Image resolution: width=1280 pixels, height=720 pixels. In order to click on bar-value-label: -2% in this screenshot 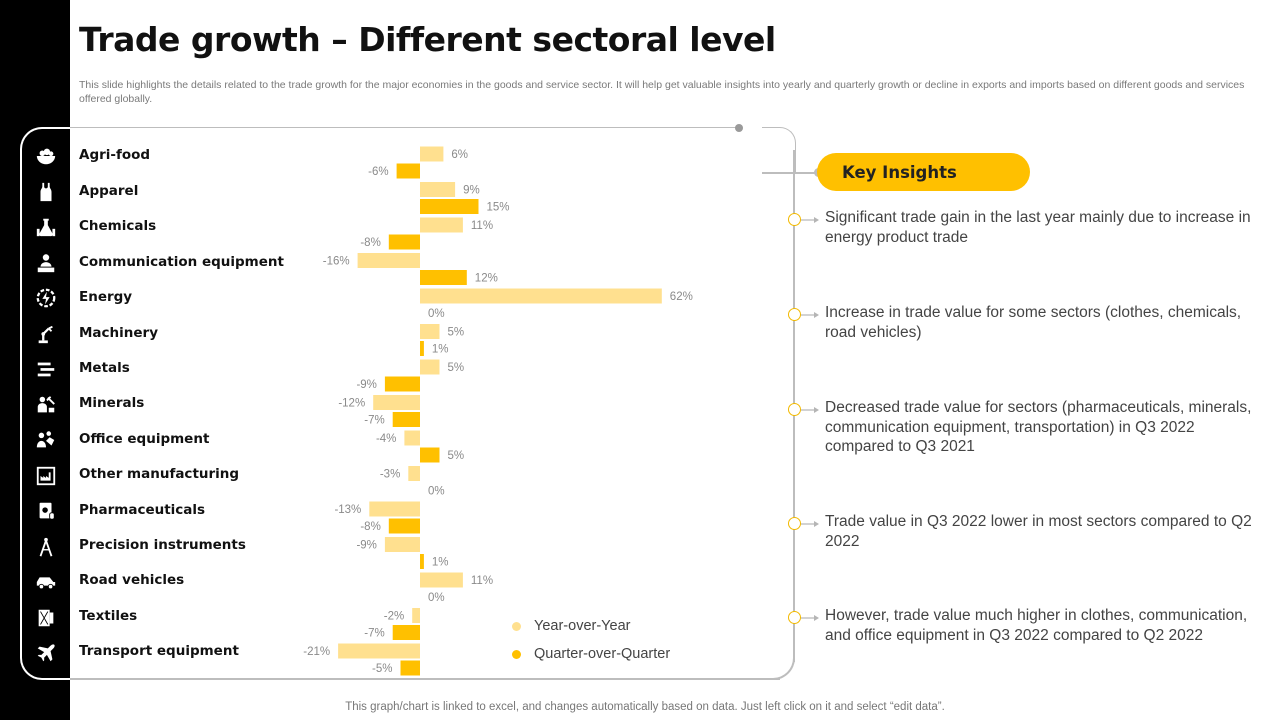, I will do `click(394, 617)`.